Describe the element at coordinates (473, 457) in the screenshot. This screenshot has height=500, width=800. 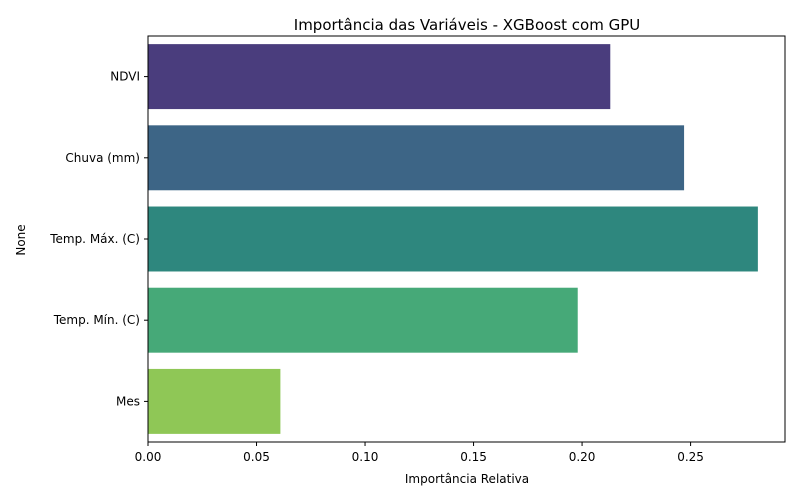
I see `x-tick-label: 0.15` at that location.